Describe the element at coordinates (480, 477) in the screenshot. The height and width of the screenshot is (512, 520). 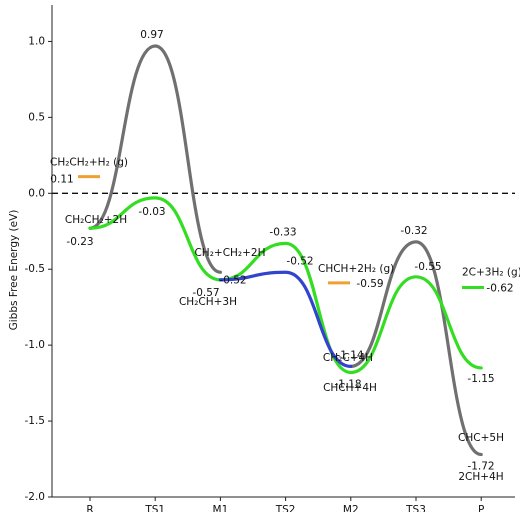
I see `species-label: 2CH+4H` at that location.